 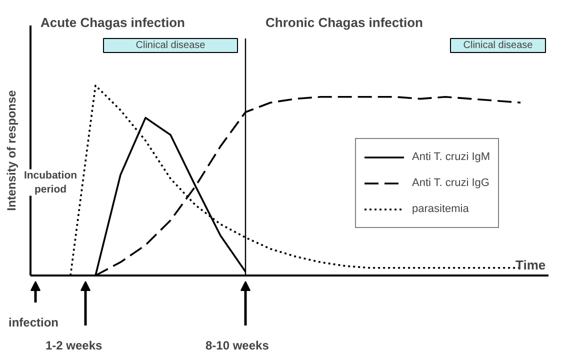 What do you see at coordinates (531, 265) in the screenshot?
I see `x-axis-title: Time` at bounding box center [531, 265].